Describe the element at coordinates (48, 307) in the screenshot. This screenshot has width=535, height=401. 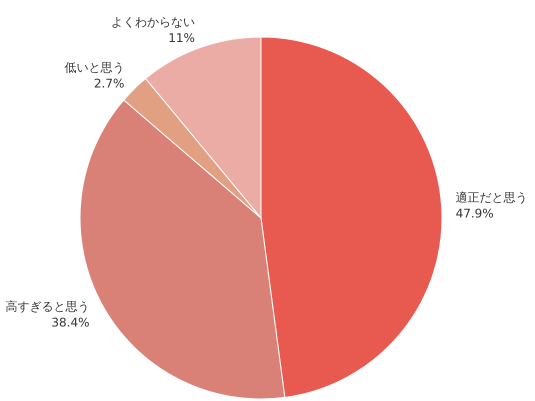
I see `slice-label: 高すぎると思う` at that location.